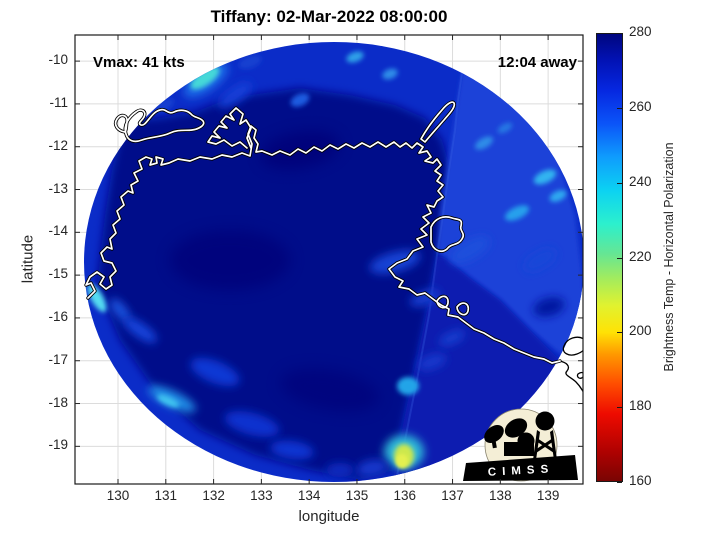 The width and height of the screenshot is (720, 540). Describe the element at coordinates (640, 480) in the screenshot. I see `colorbar-tick-label: 160` at that location.